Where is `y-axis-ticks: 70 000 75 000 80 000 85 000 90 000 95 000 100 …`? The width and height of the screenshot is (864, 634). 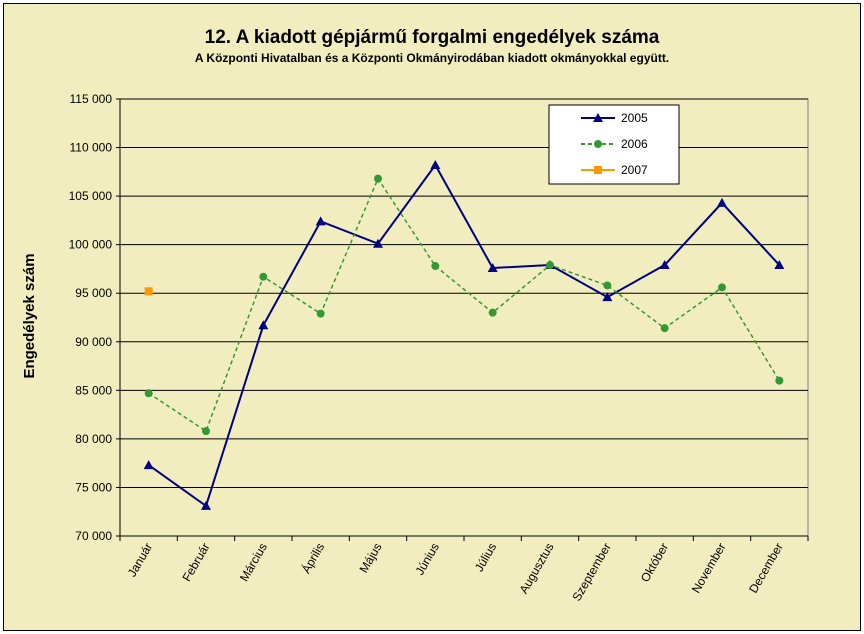 y-axis-ticks: 70 000 75 000 80 000 85 000 90 000 95 000 100 … is located at coordinates (95, 317).